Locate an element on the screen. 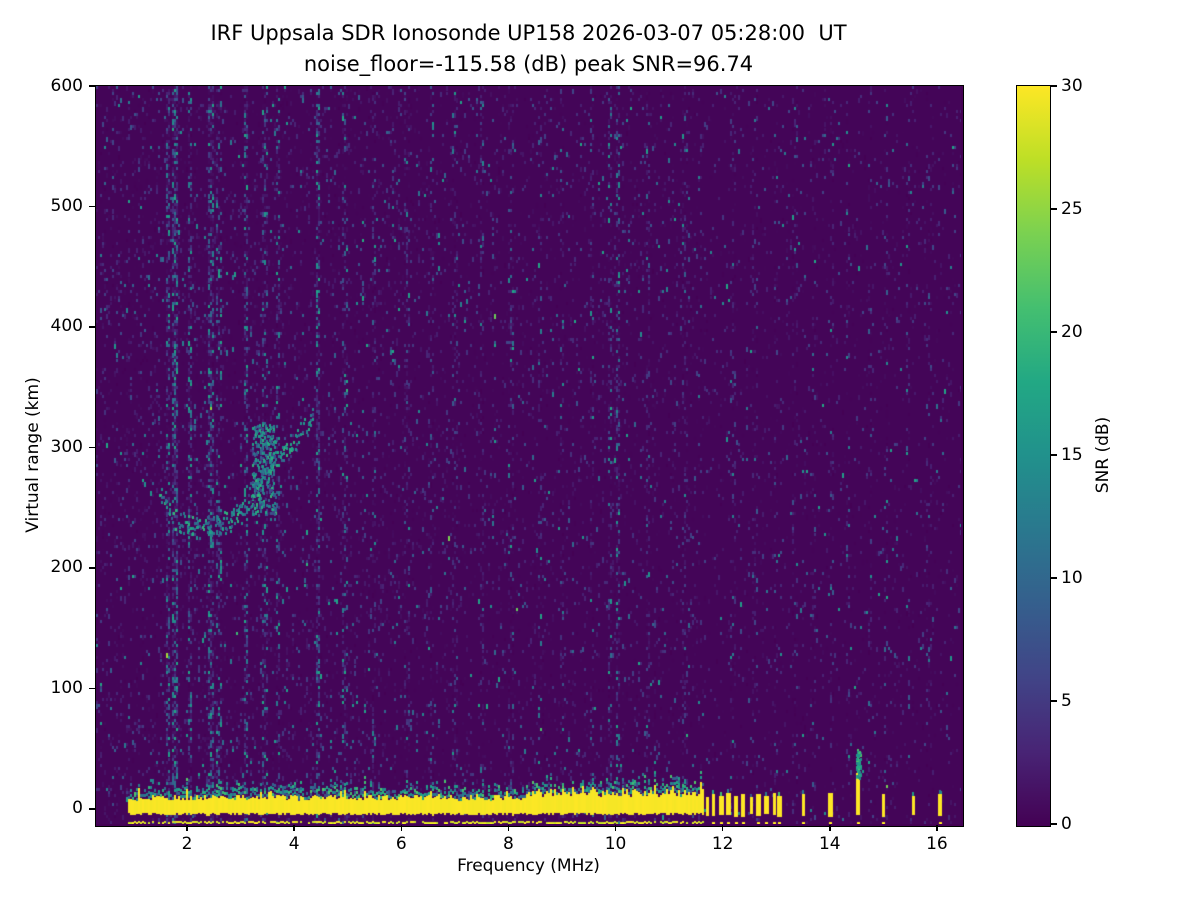 The width and height of the screenshot is (1200, 900). colorbar is located at coordinates (1033, 456).